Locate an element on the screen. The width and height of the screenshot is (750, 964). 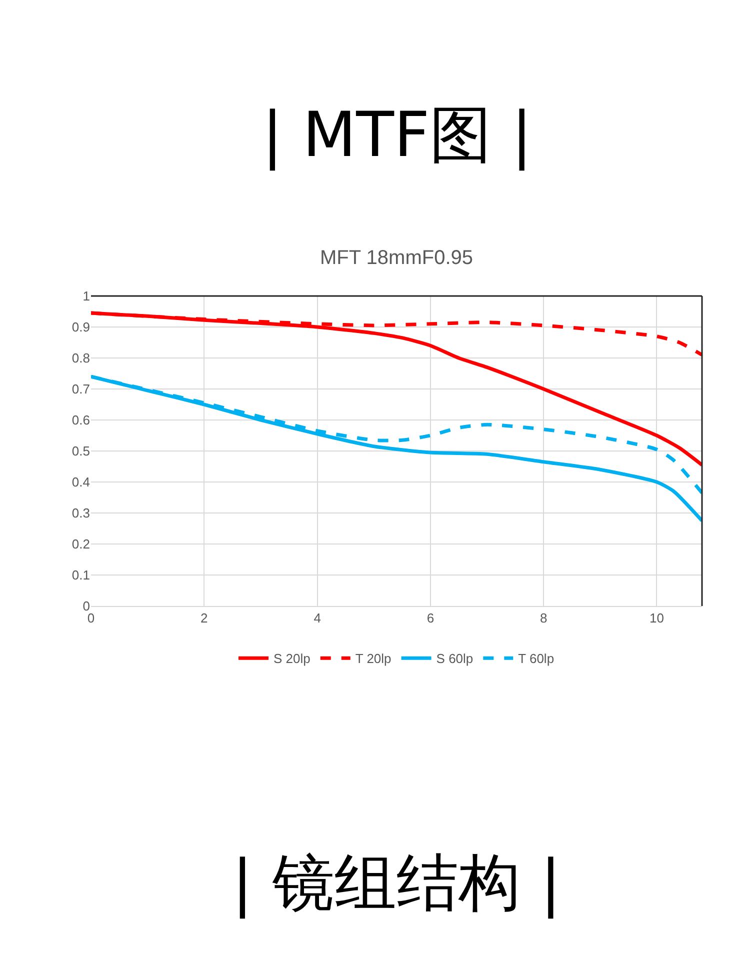
legend-label: S 20lp is located at coordinates (292, 658).